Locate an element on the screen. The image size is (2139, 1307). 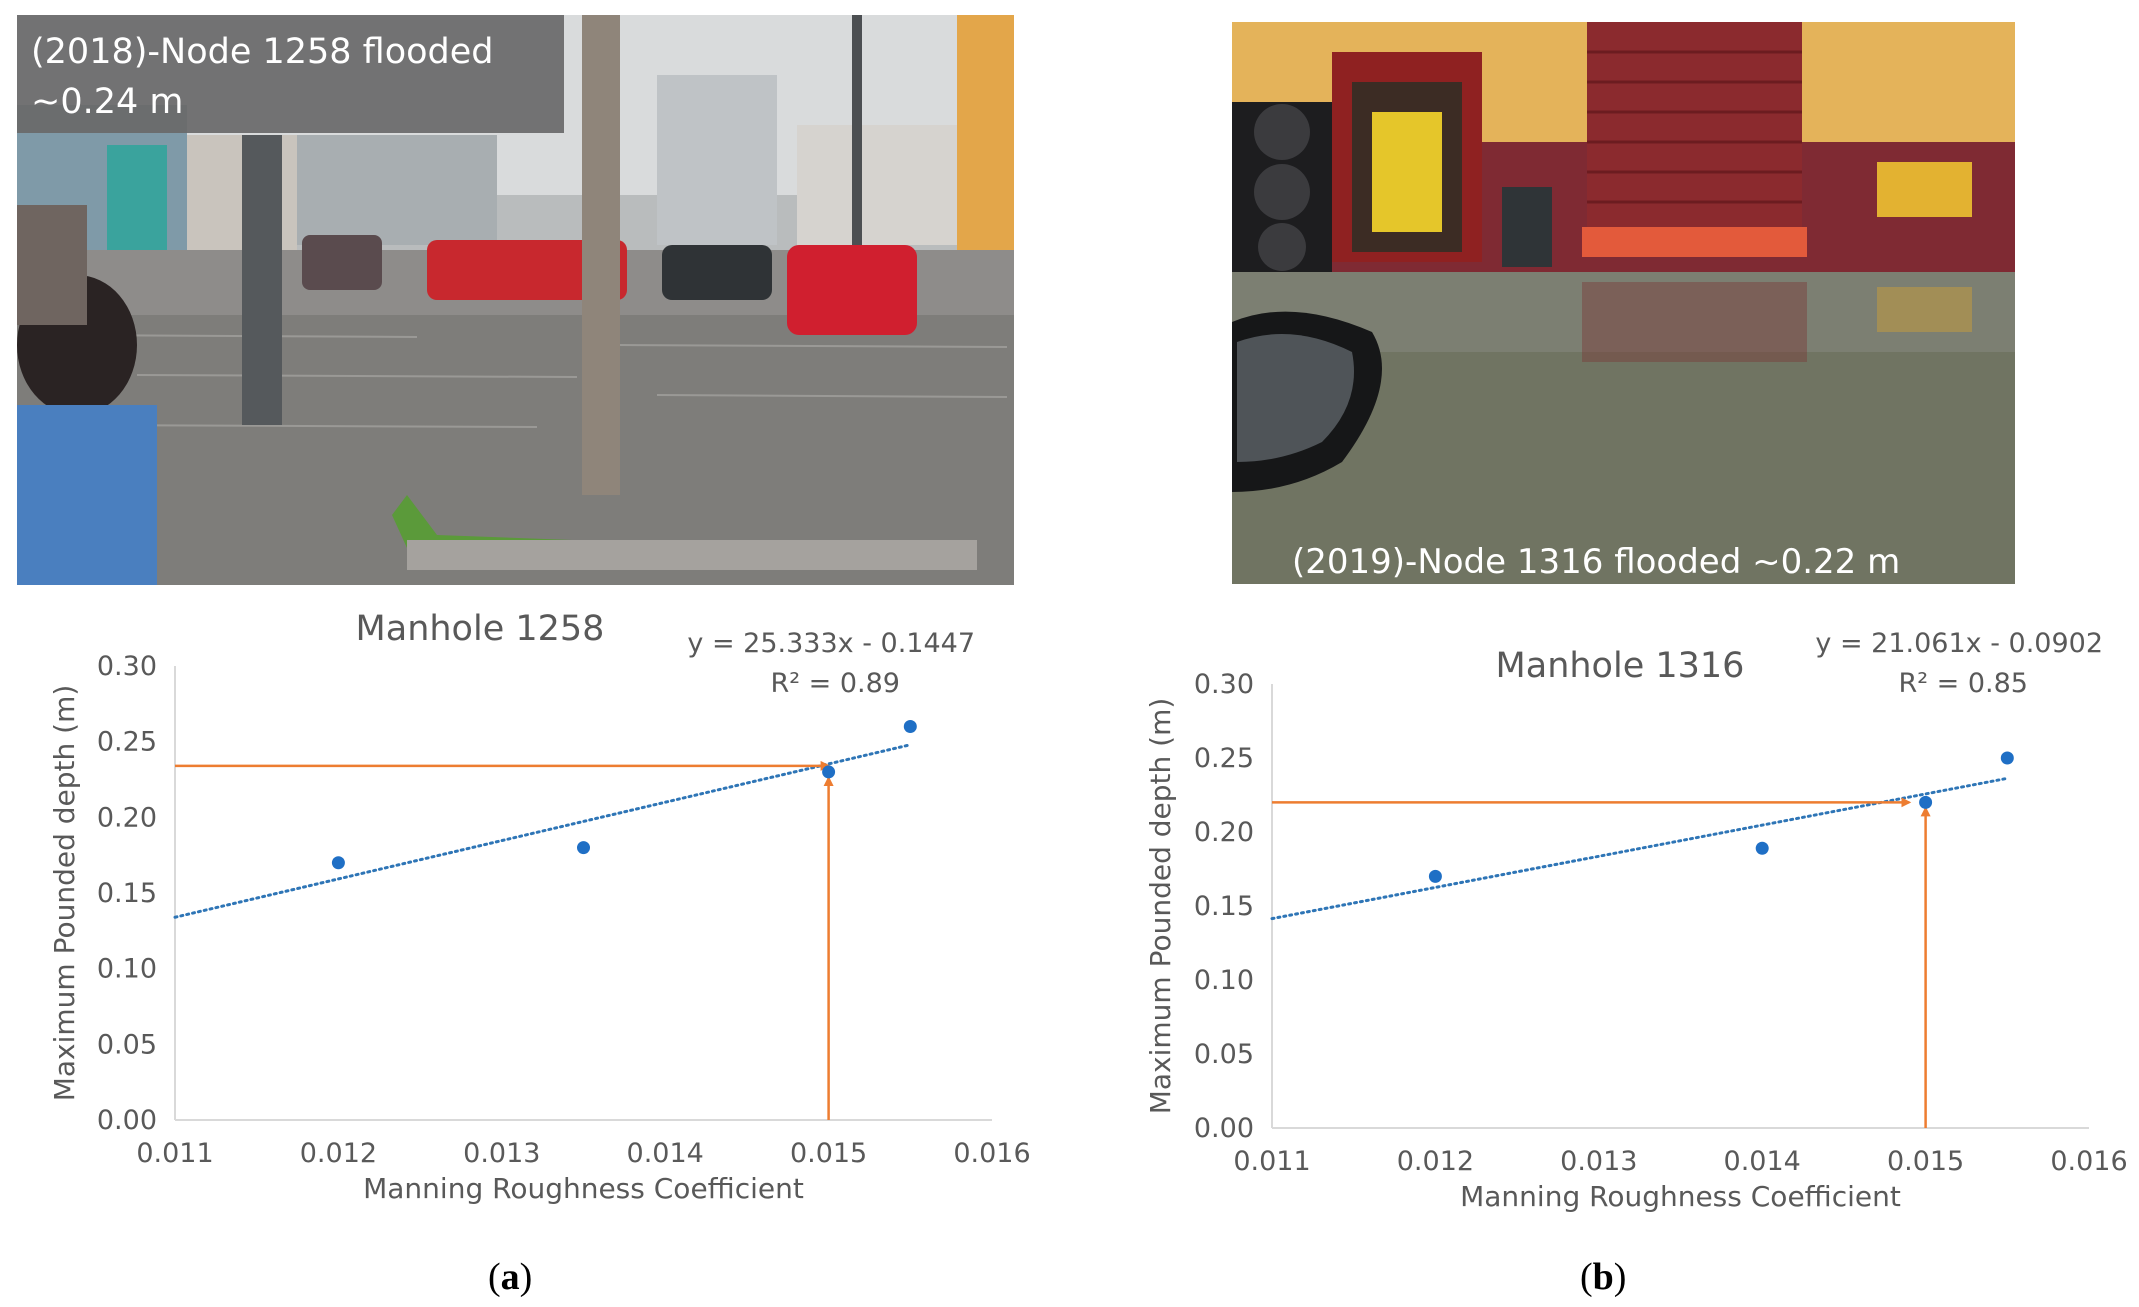
photo-caption-box: (2018)-Node 1258 flooded ~0.24 m is located at coordinates (290, 74).